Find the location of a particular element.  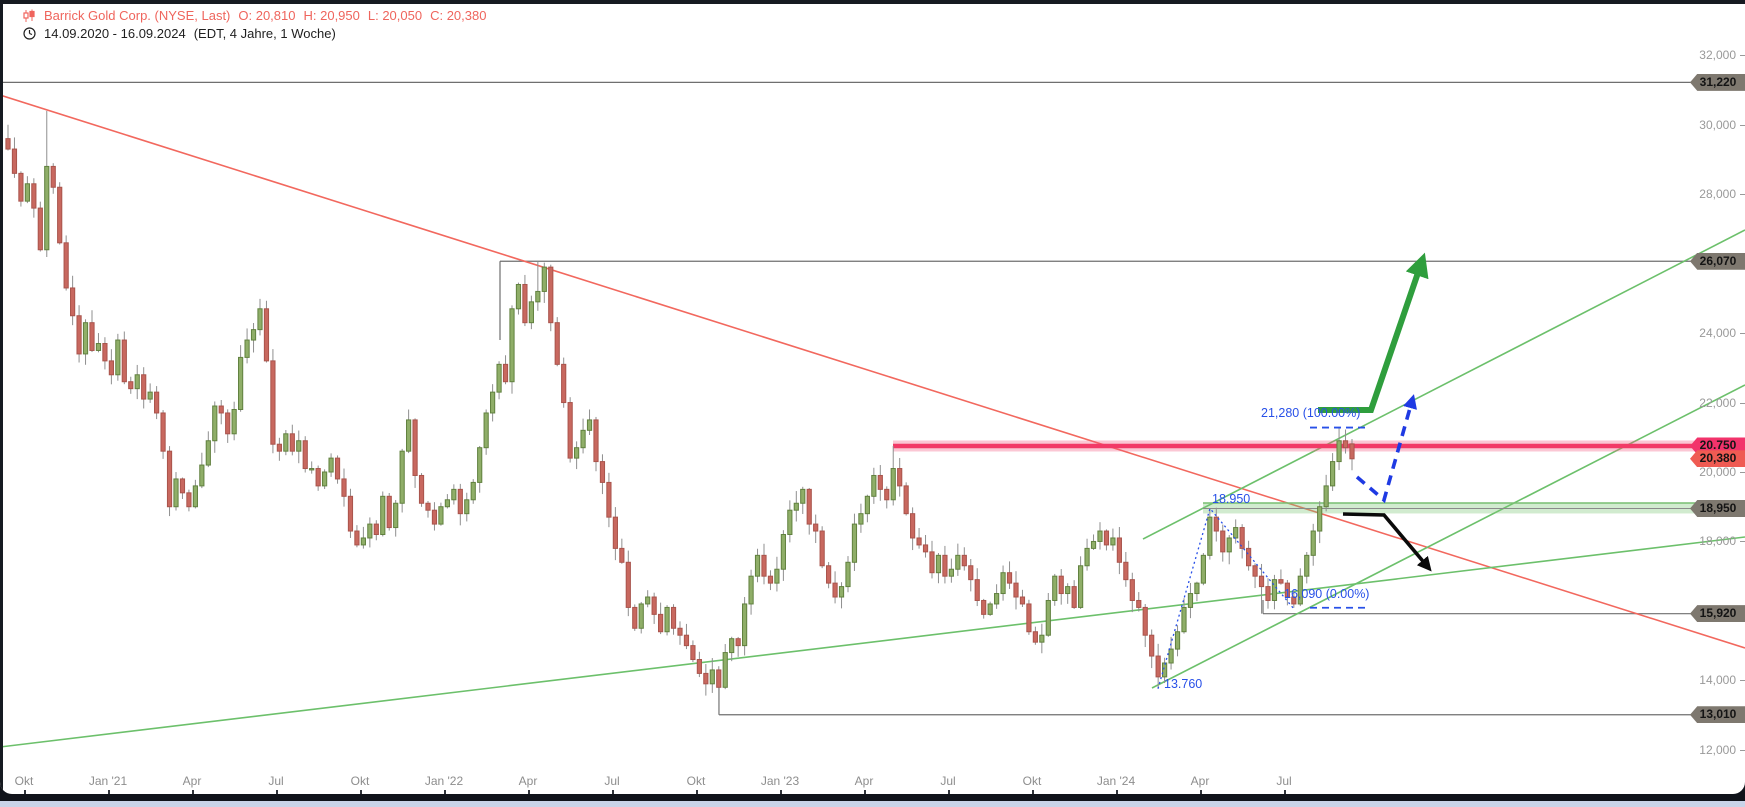

black-scenario-arrow is located at coordinates (1387, 542).